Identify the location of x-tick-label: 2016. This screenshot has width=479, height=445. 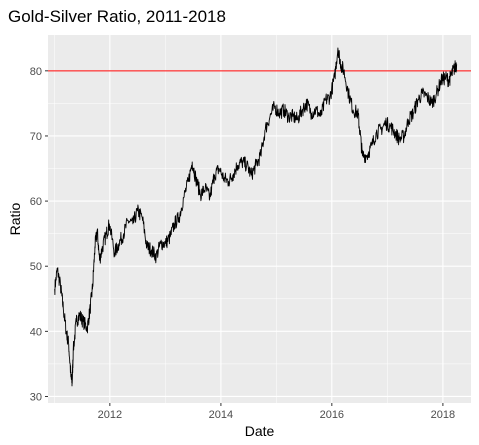
(332, 415).